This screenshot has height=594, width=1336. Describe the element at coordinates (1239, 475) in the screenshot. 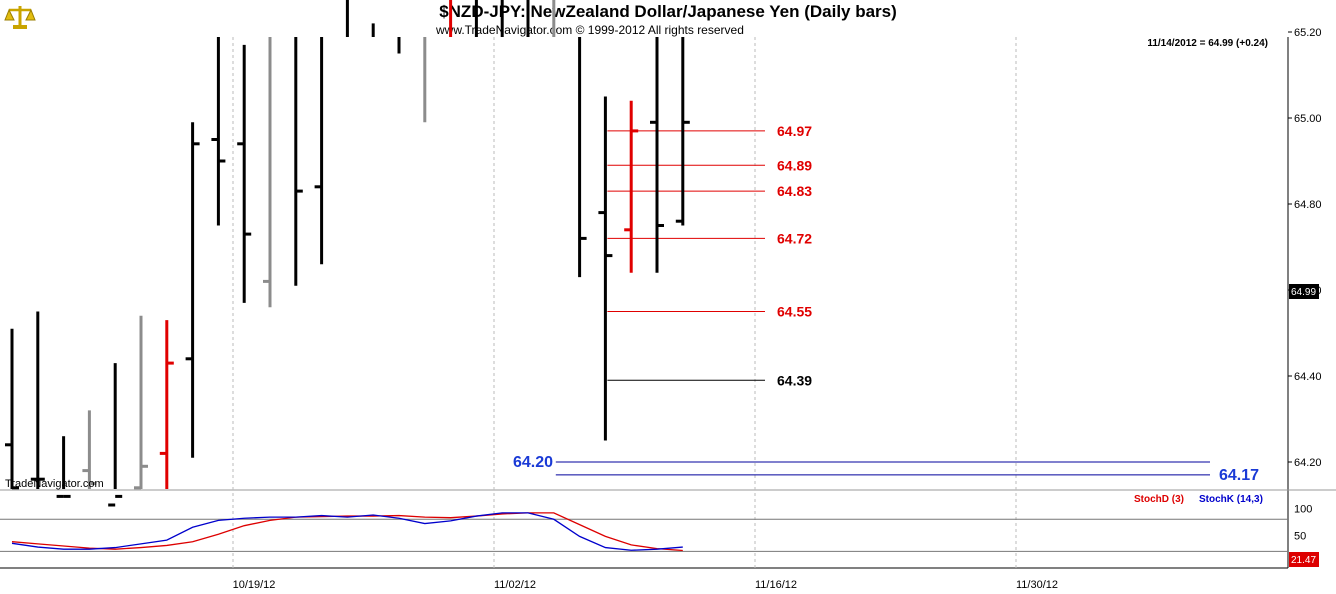

I see `blue-level-label: 64.17` at that location.